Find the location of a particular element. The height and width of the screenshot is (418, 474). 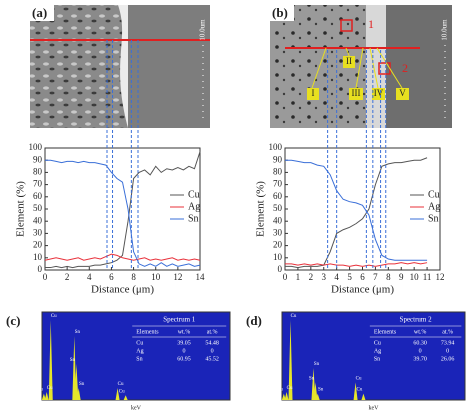

y-tick-label: 90 is located at coordinates (278, 159).